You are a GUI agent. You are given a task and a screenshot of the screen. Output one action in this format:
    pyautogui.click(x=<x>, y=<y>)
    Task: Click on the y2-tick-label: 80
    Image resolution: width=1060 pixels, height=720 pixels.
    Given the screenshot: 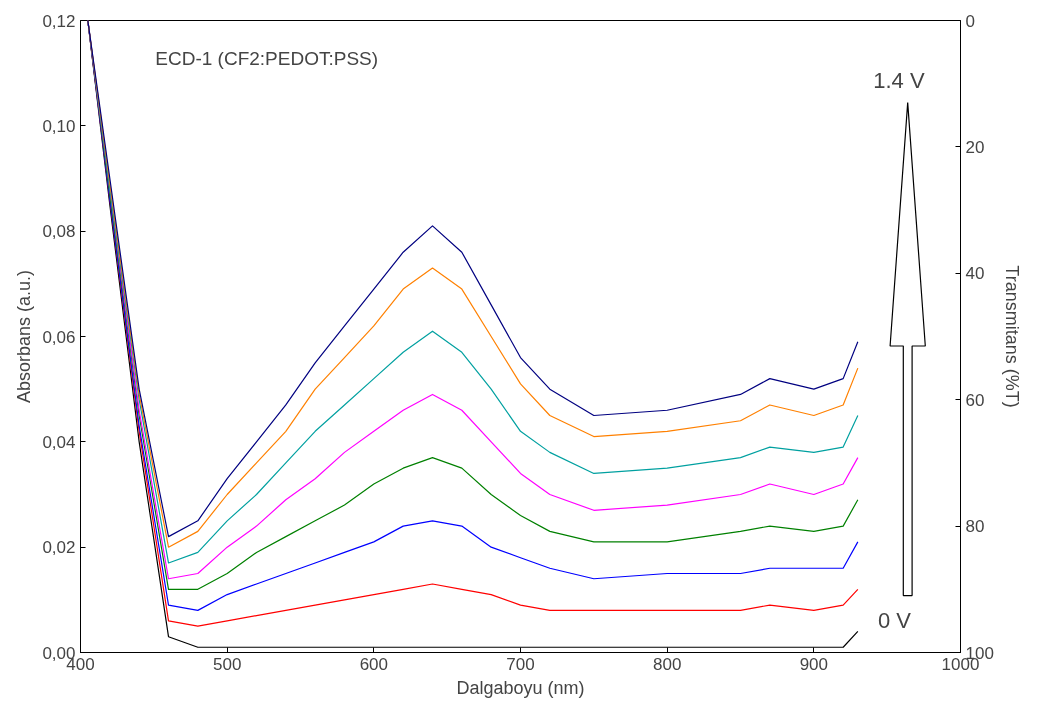 What is the action you would take?
    pyautogui.click(x=975, y=527)
    